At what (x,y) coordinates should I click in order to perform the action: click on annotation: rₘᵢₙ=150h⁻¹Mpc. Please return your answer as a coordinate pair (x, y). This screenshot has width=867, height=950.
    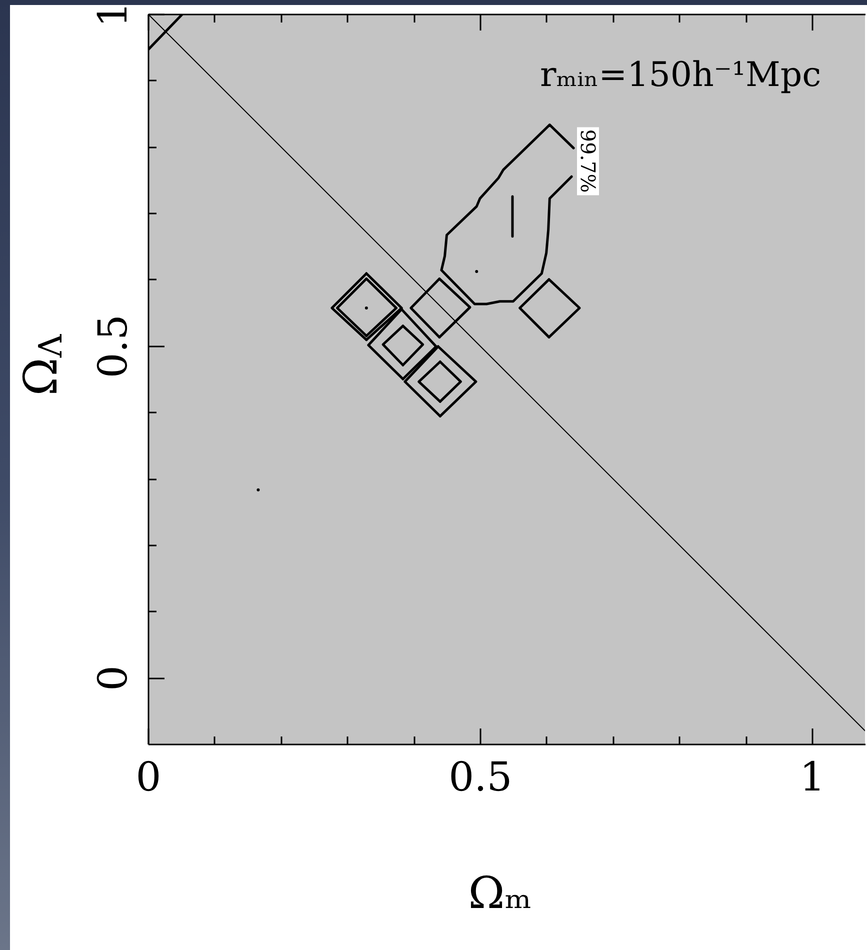
    Looking at the image, I should click on (681, 75).